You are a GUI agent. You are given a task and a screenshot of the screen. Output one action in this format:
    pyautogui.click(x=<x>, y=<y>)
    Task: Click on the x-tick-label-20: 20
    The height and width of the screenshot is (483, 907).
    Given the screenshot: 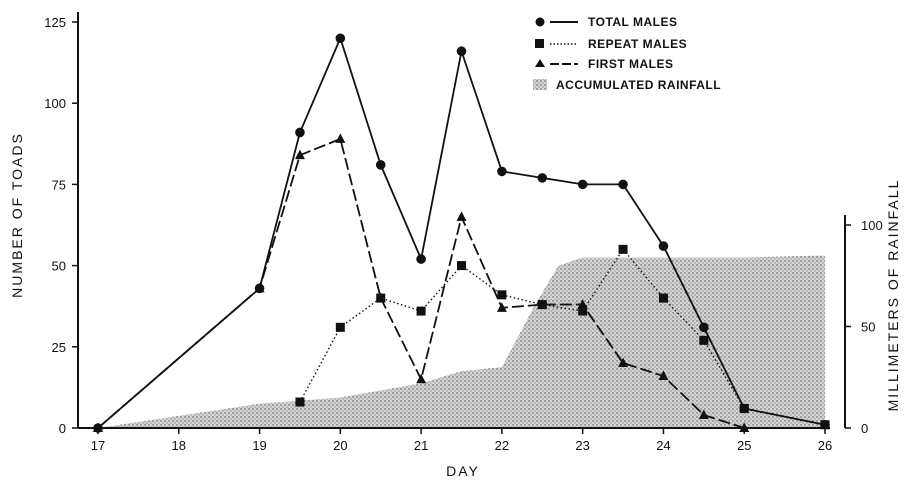 What is the action you would take?
    pyautogui.click(x=340, y=445)
    